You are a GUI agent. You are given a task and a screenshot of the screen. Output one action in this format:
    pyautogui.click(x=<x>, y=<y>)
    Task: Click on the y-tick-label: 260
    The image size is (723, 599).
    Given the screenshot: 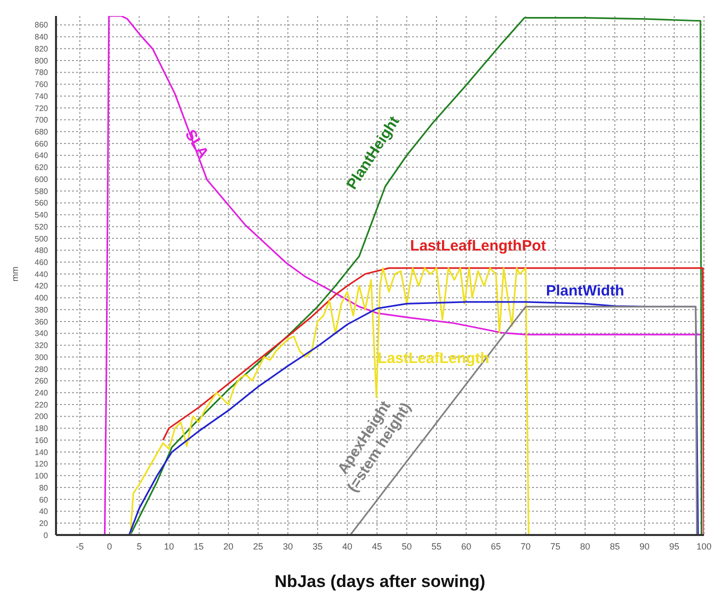 What is the action you would take?
    pyautogui.click(x=41, y=381)
    